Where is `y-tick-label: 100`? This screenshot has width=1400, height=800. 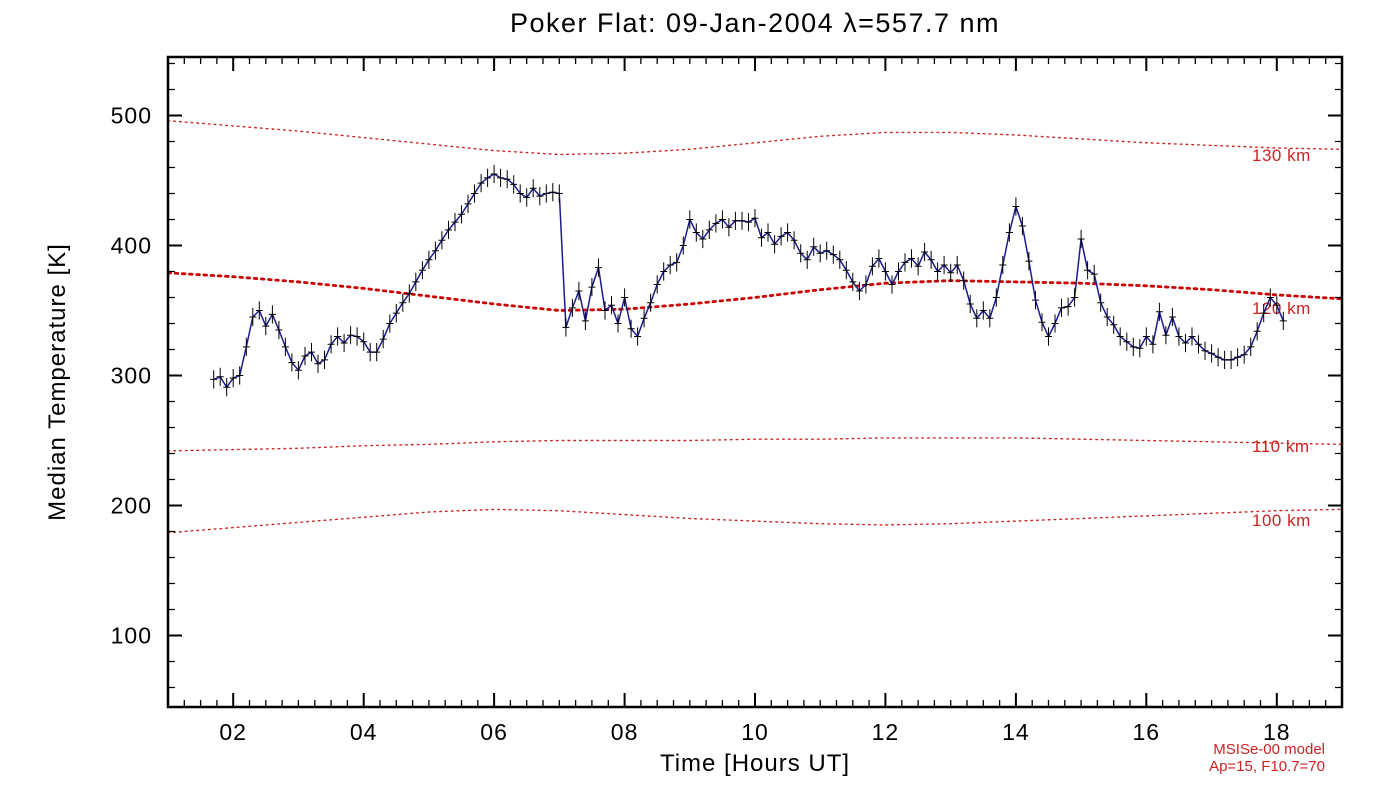 y-tick-label: 100 is located at coordinates (131, 636).